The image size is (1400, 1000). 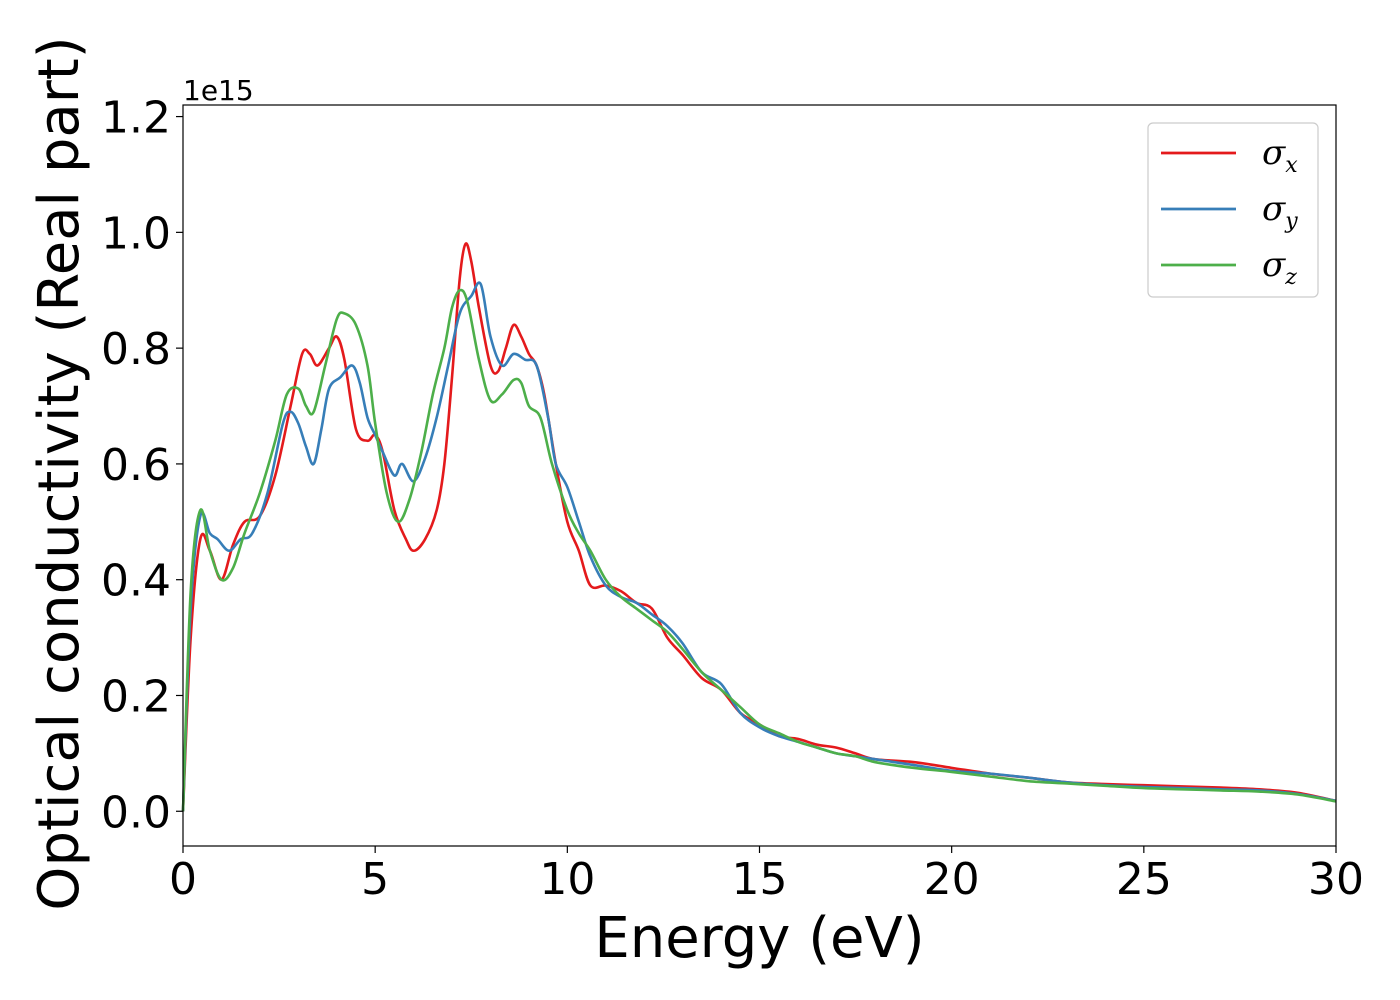 What do you see at coordinates (136, 118) in the screenshot?
I see `y-tick-label: 1.2` at bounding box center [136, 118].